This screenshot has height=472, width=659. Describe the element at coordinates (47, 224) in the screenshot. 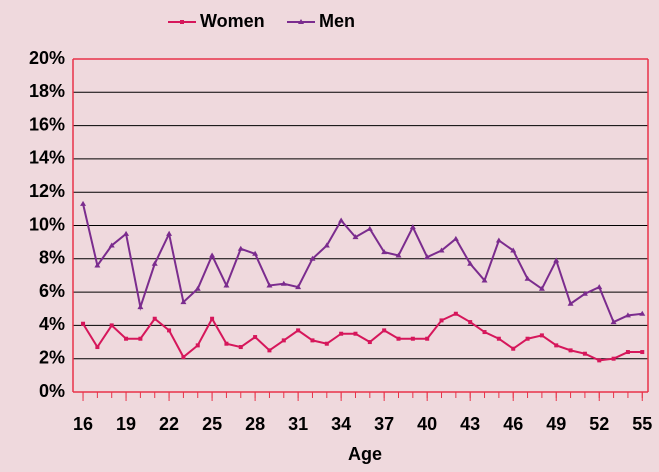

I see `y-tick-label: 10%` at that location.